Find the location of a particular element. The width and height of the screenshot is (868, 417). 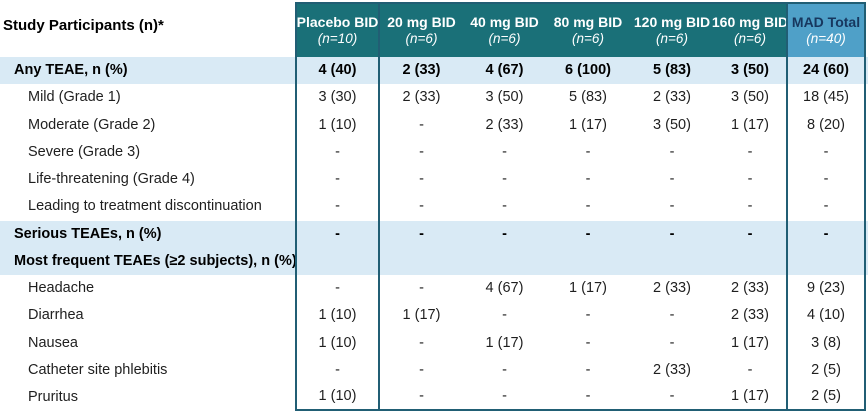

row-label: Most frequent TEAEs (≥2 subjects), n (%) is located at coordinates (155, 260).